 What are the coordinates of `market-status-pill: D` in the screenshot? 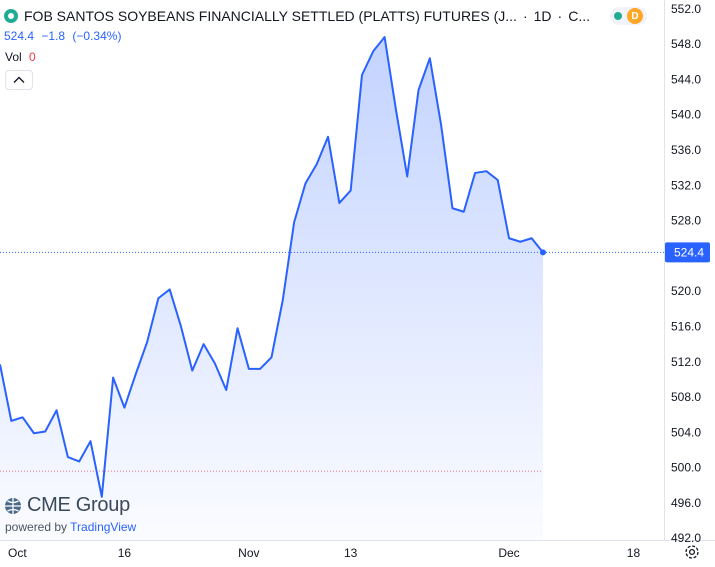 It's located at (628, 16).